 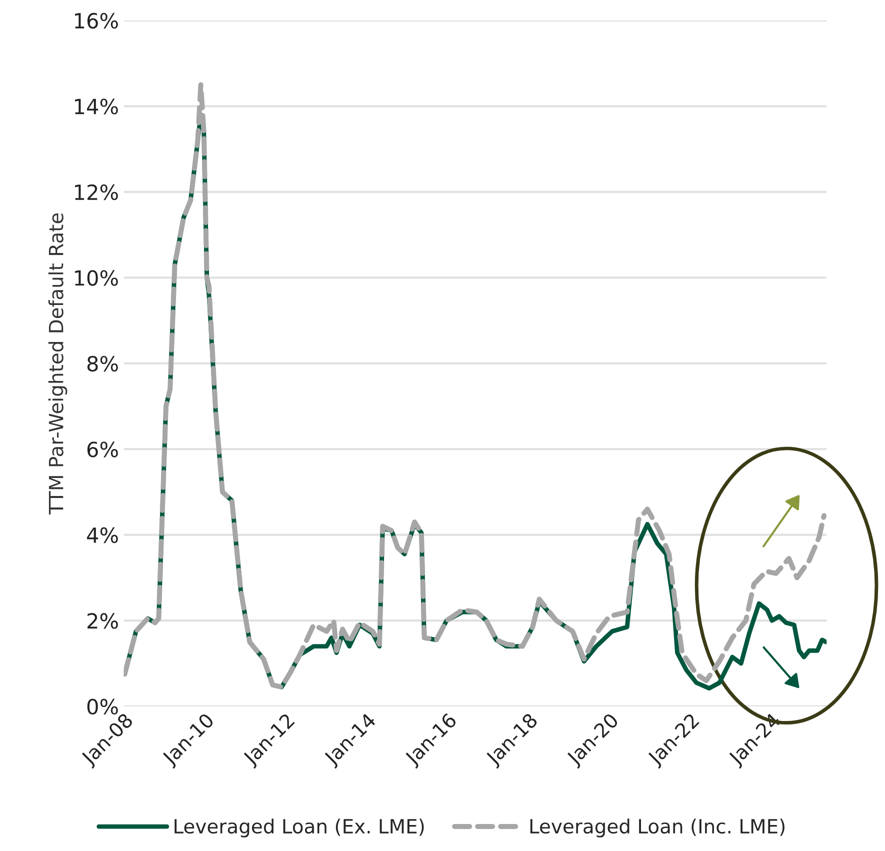 I want to click on y-tick-label: 8%, so click(x=102, y=364).